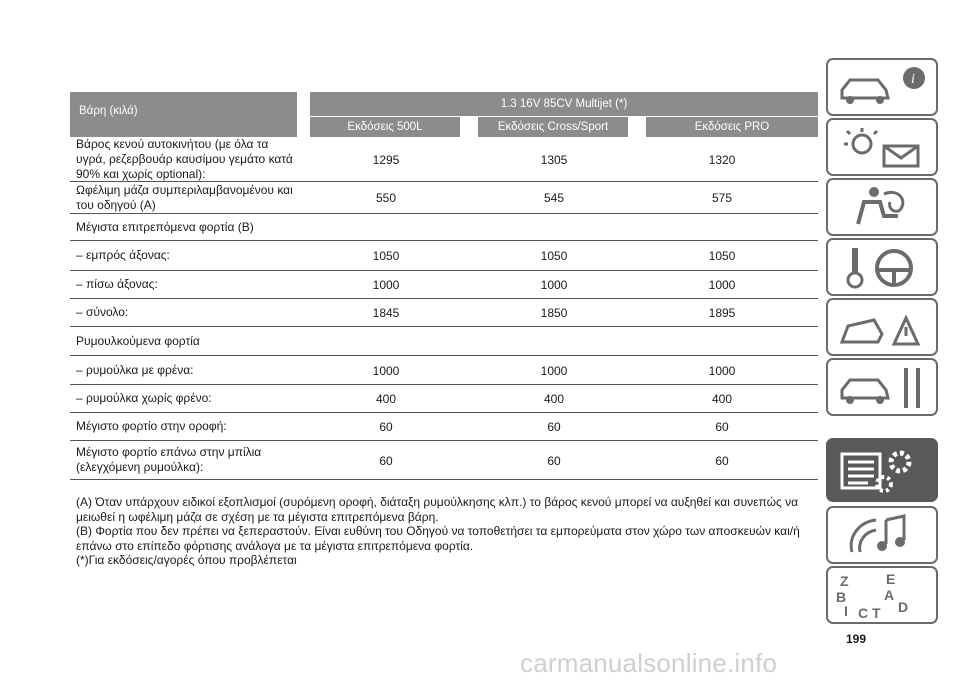  Describe the element at coordinates (876, 471) in the screenshot. I see `technical-data-gears-icon` at that location.